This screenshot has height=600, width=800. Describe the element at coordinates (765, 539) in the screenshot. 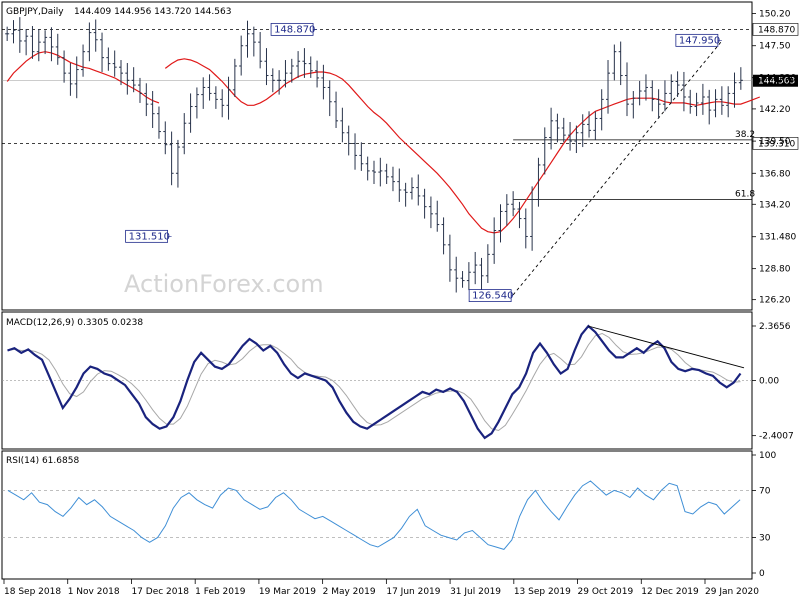

I see `rsi-tick-label: 30` at that location.